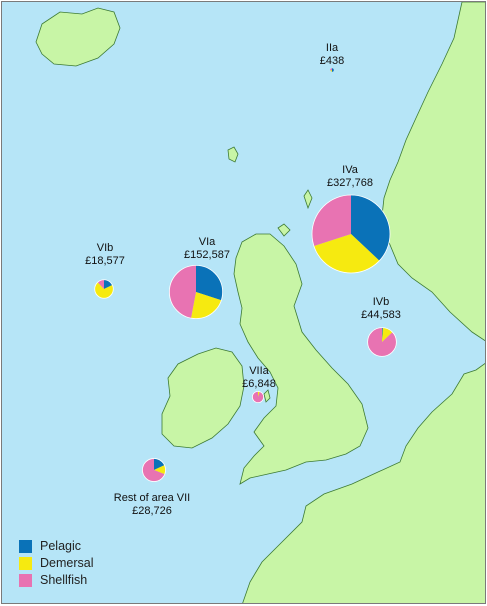 The width and height of the screenshot is (487, 606). I want to click on area-name: Rest of area VII, so click(152, 498).